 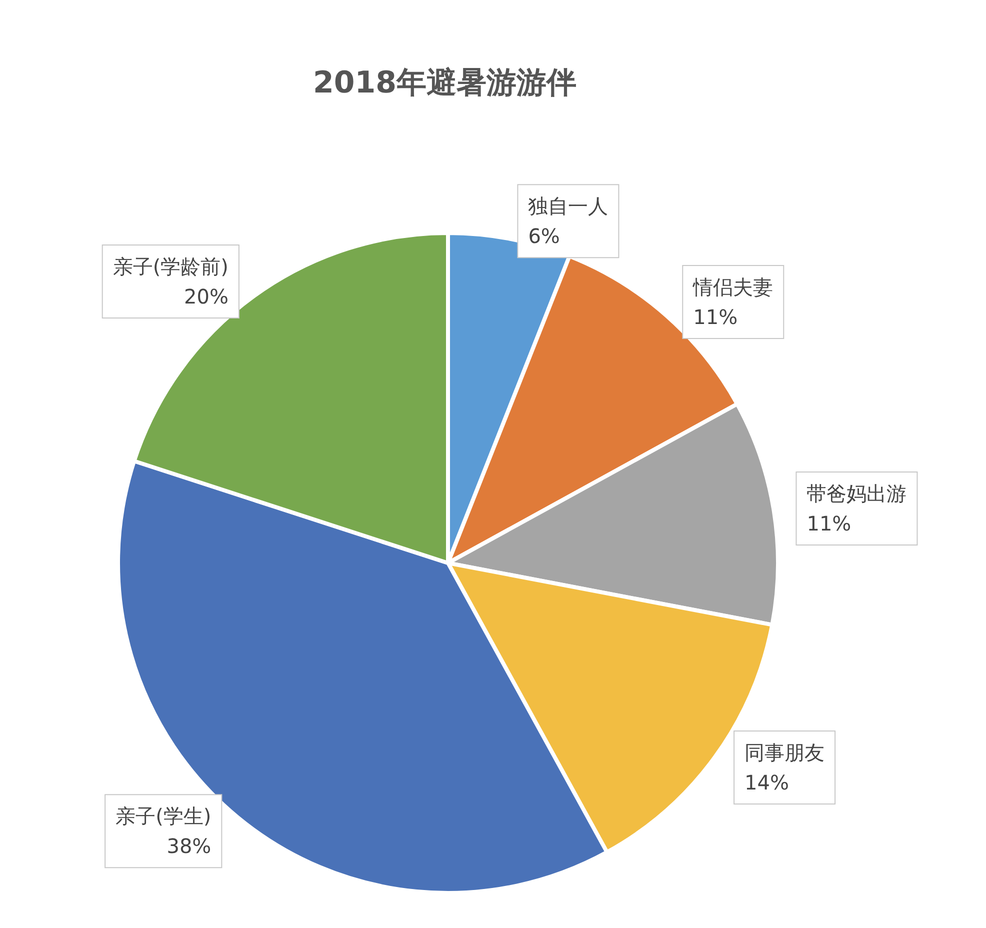 What do you see at coordinates (568, 206) in the screenshot?
I see `slice-label: 独自一人` at bounding box center [568, 206].